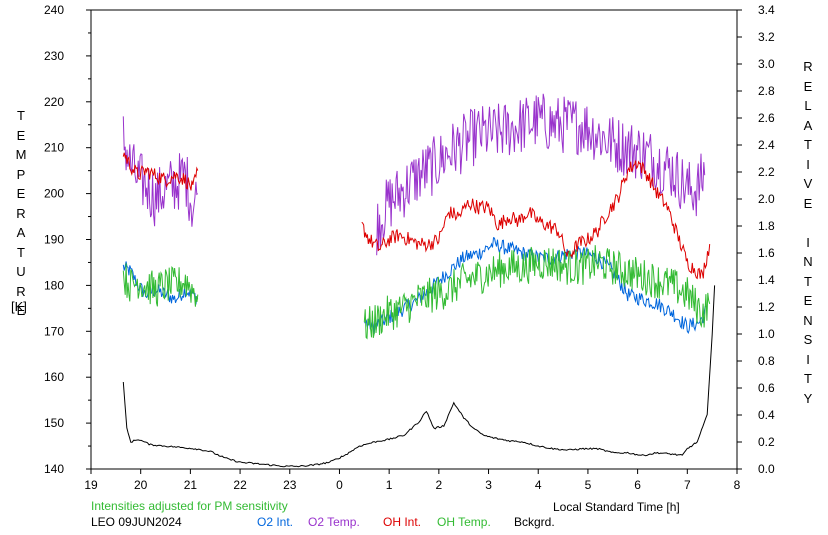 This screenshot has width=828, height=535. Describe the element at coordinates (464, 522) in the screenshot. I see `legend-item: OH Temp.` at that location.